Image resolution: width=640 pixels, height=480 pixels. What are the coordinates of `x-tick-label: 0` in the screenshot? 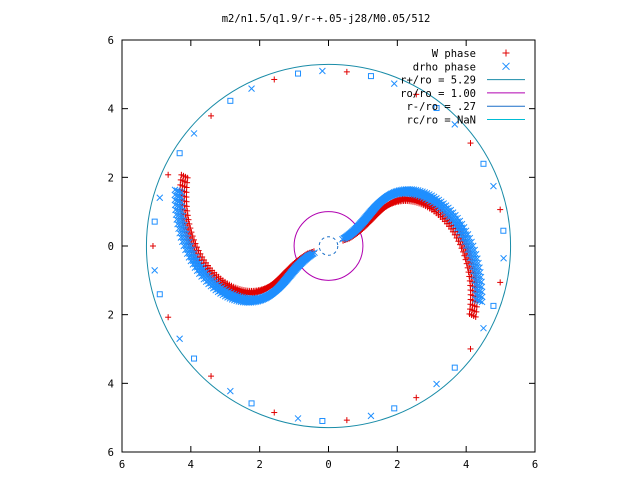 It's located at (328, 465).